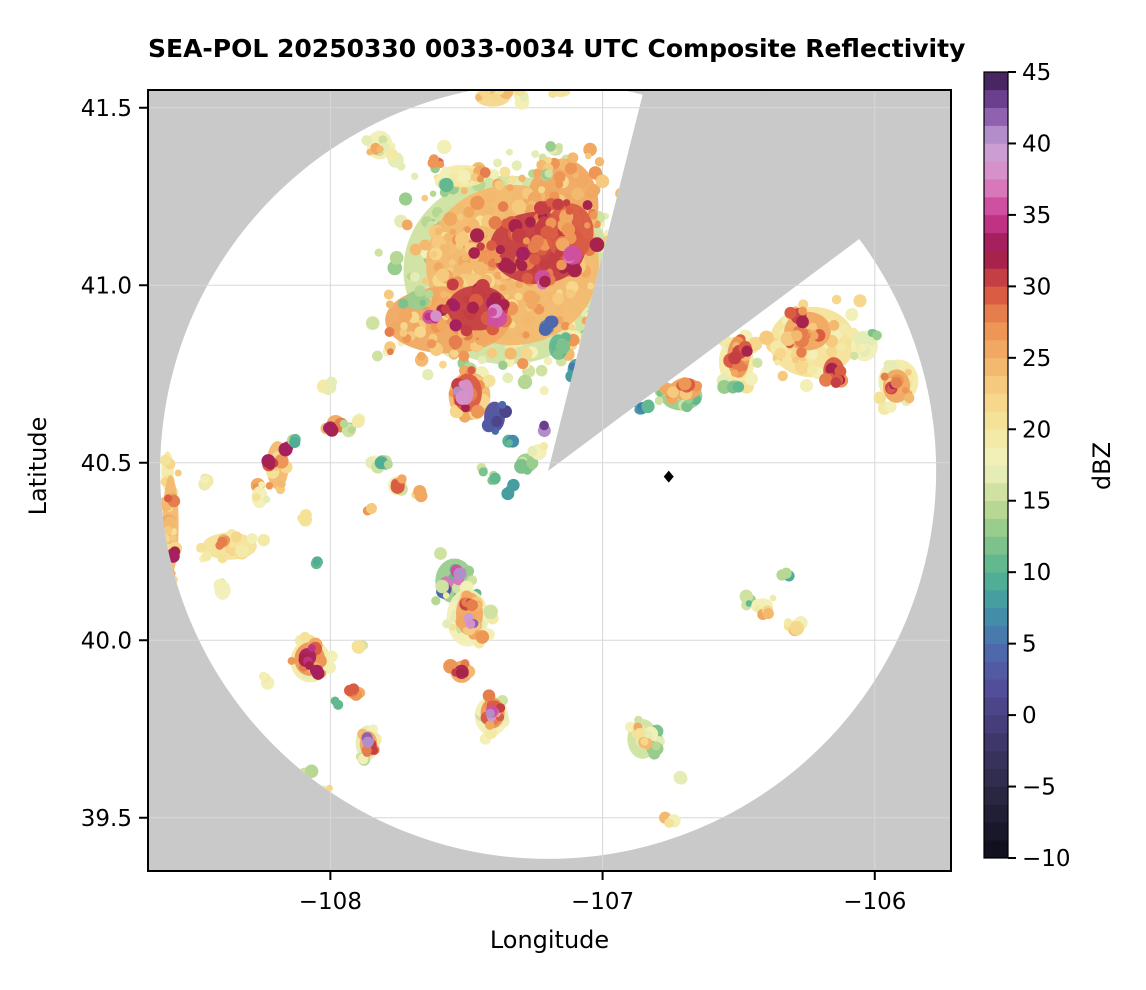  What do you see at coordinates (38, 466) in the screenshot?
I see `y-axis-label: Latitude` at bounding box center [38, 466].